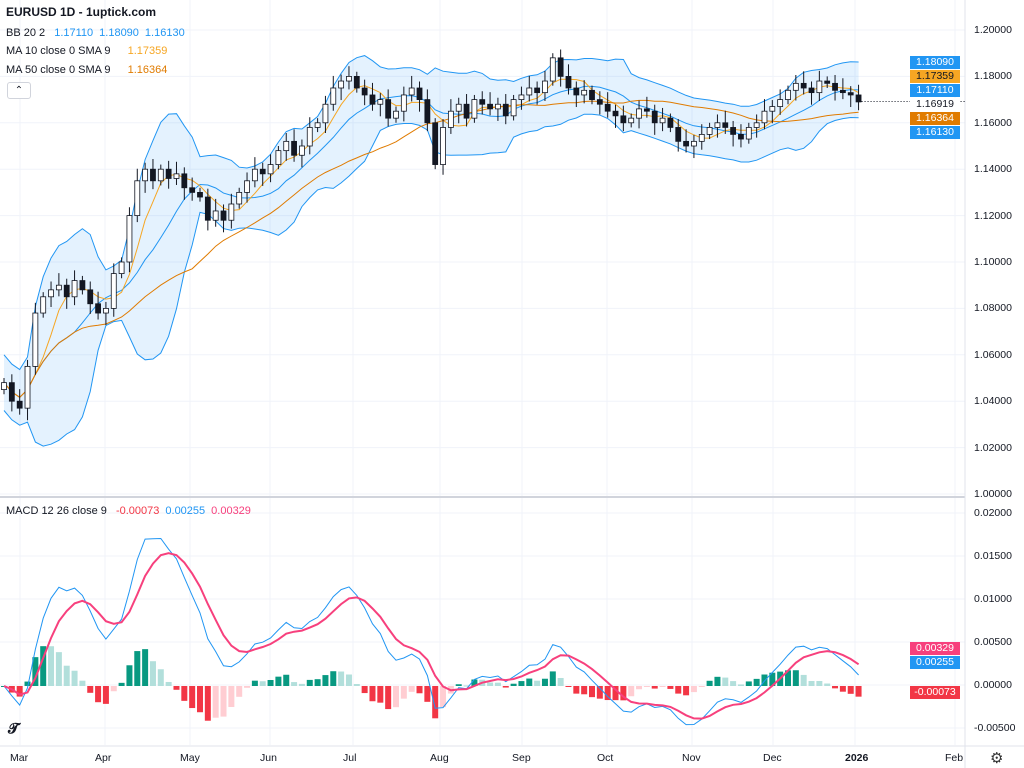  Describe the element at coordinates (231, 511) in the screenshot. I see `macd-signal-value: 0.00329` at that location.